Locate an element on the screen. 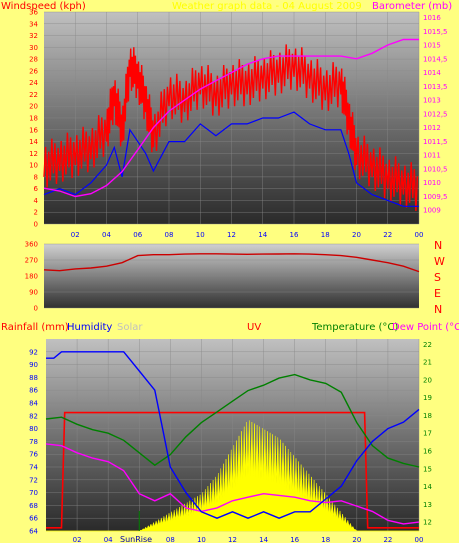  dewpoint-axis-label: Dew Point (°C) is located at coordinates (425, 327).